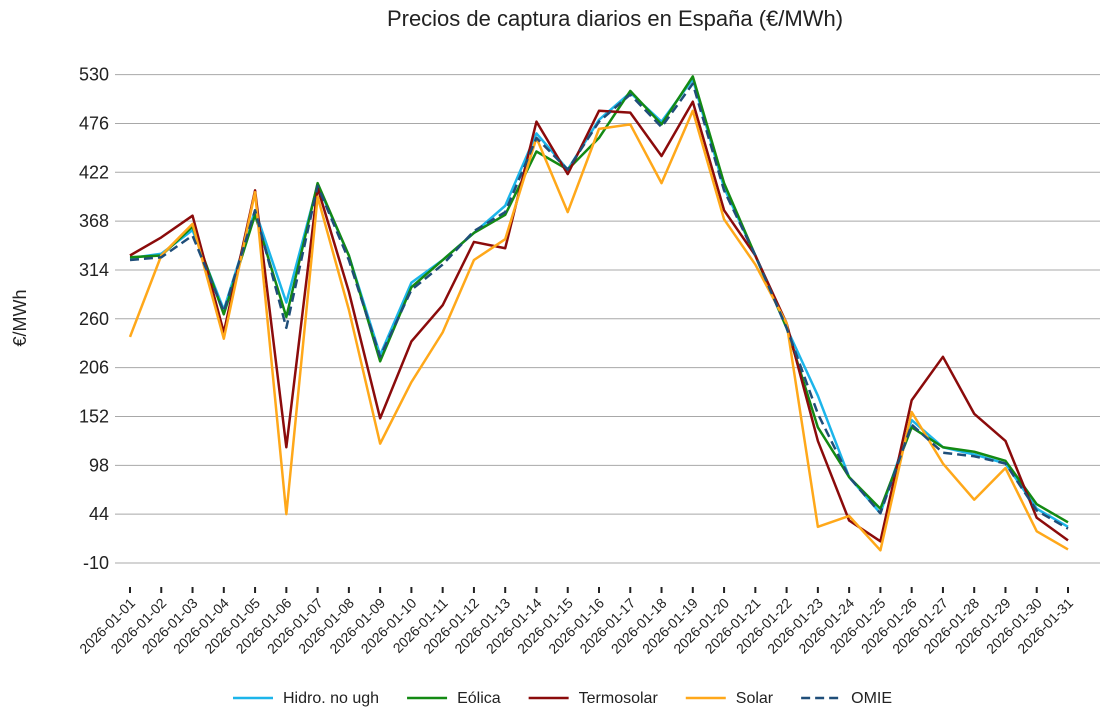 Image resolution: width=1109 pixels, height=719 pixels. I want to click on legend-label: Eólica, so click(479, 698).